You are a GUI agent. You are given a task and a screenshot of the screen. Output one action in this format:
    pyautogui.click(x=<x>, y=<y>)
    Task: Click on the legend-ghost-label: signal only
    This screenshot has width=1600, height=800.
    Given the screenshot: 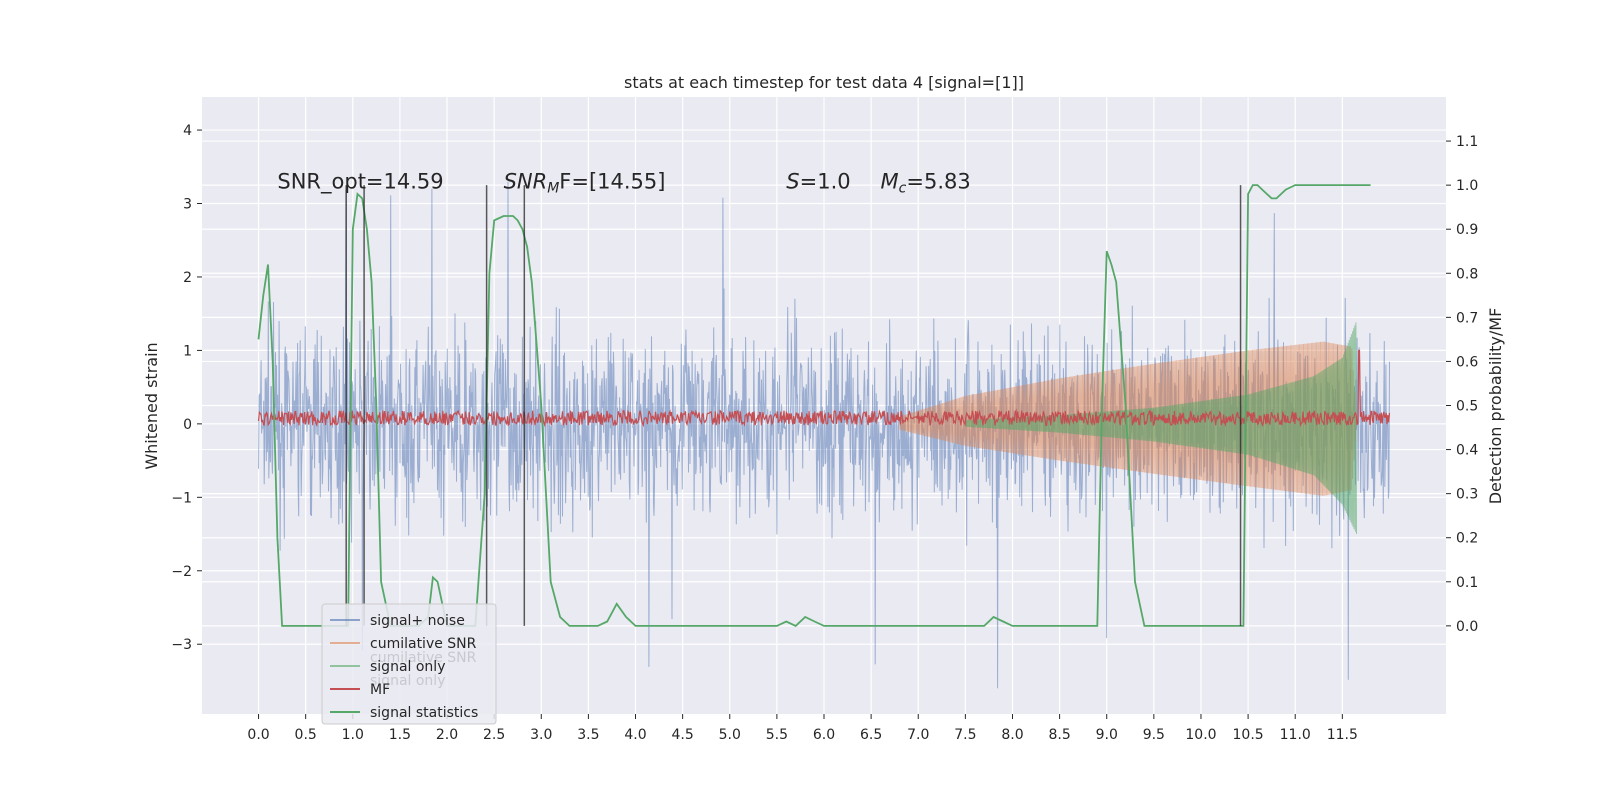 What is the action you would take?
    pyautogui.click(x=407, y=681)
    